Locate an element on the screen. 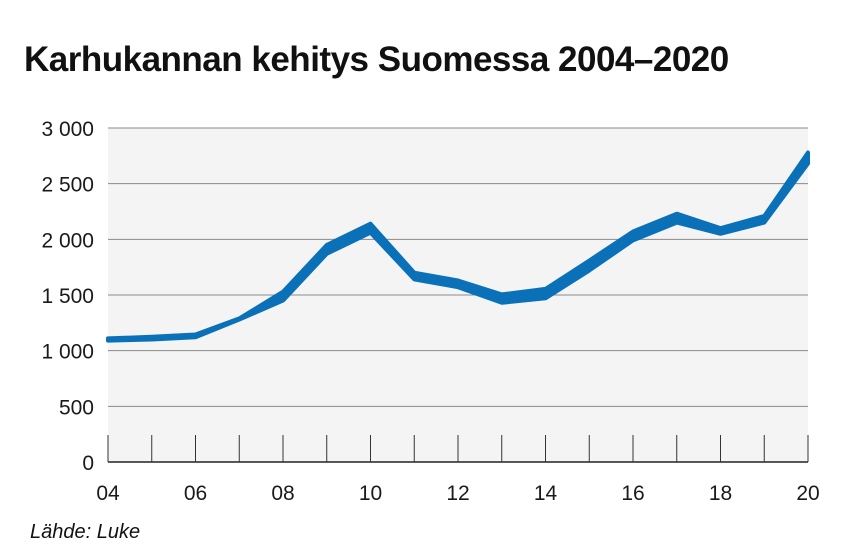 The image size is (850, 560). y-tick-label: 2 500 is located at coordinates (67, 185).